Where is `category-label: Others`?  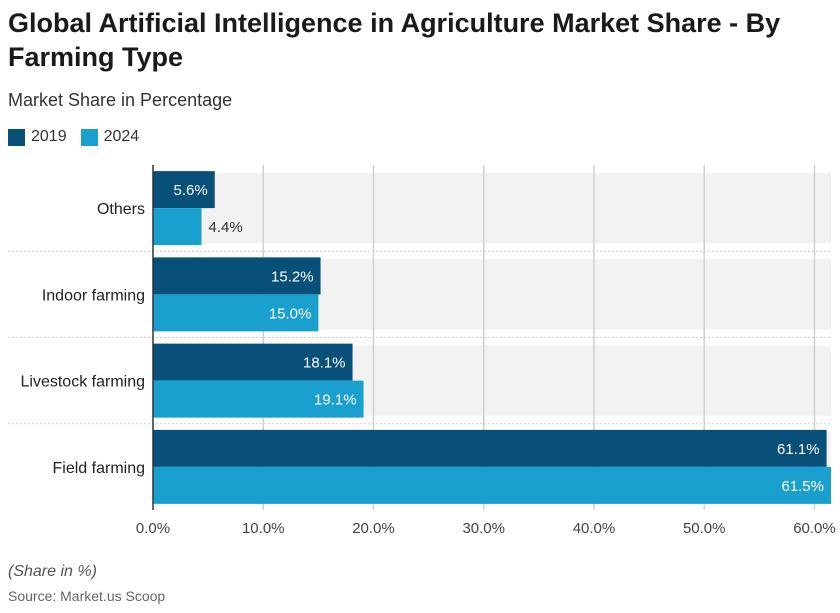 category-label: Others is located at coordinates (121, 209).